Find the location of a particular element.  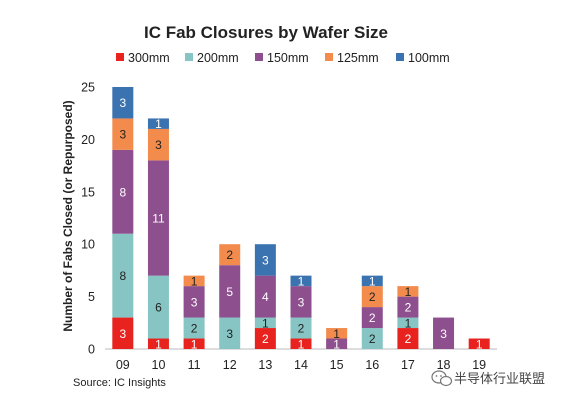

data-label: 6 is located at coordinates (158, 308).